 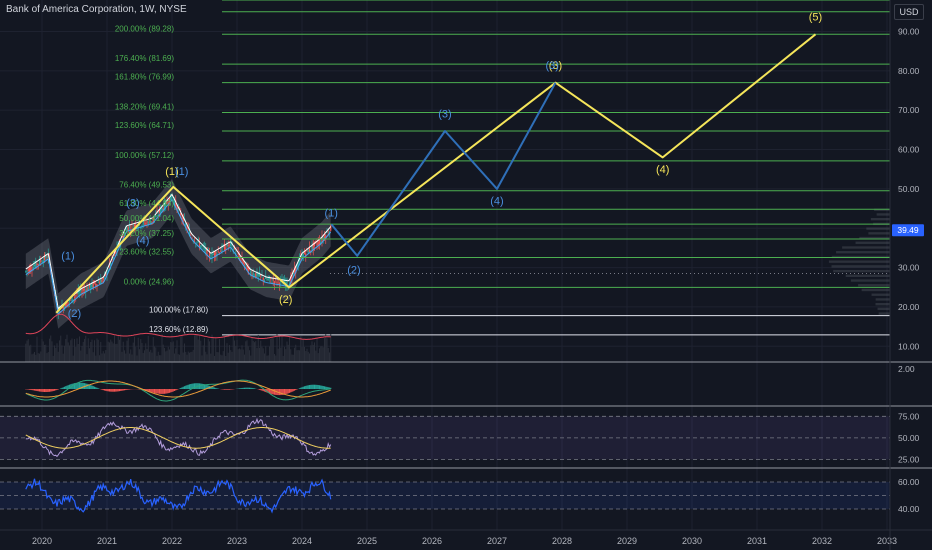 I want to click on fib-level-label: 61.80% (44.83), so click(x=146, y=203).